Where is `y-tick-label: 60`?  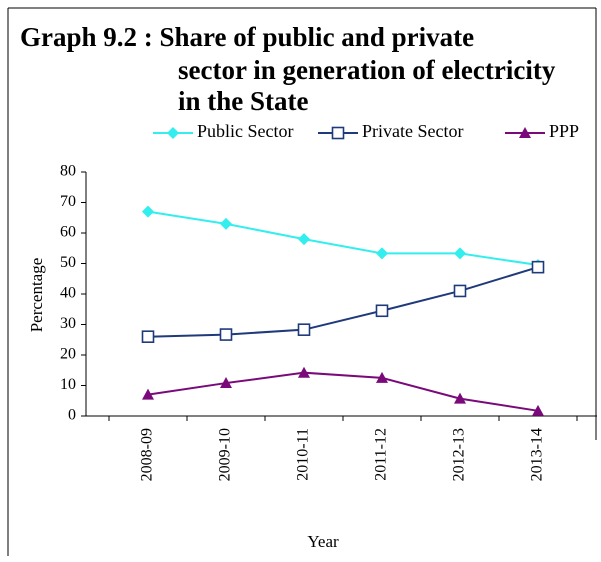 y-tick-label: 60 is located at coordinates (68, 232).